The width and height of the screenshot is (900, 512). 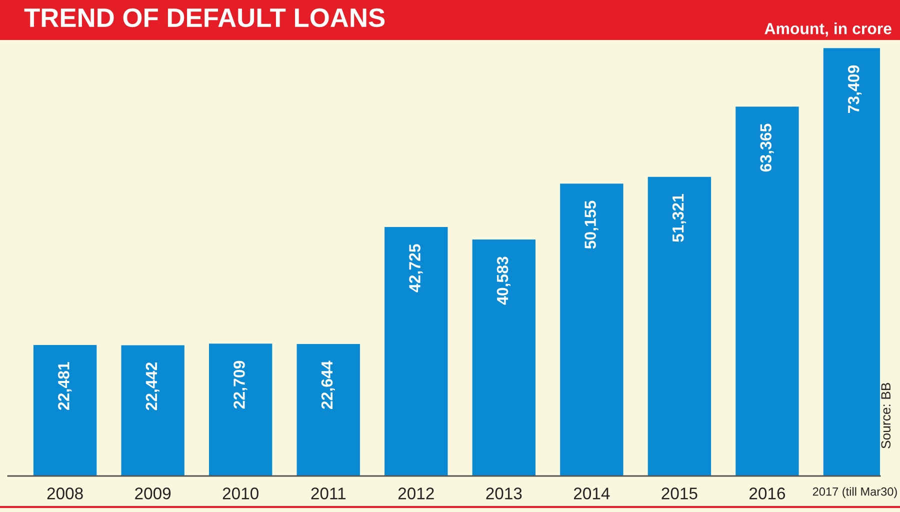 What do you see at coordinates (328, 494) in the screenshot?
I see `x-tick-label: 2011` at bounding box center [328, 494].